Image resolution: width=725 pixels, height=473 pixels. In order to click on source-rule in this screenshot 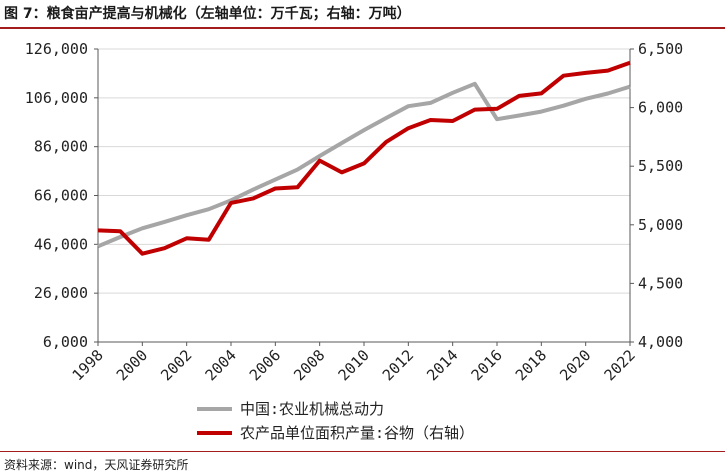, I will do `click(362, 451)`.